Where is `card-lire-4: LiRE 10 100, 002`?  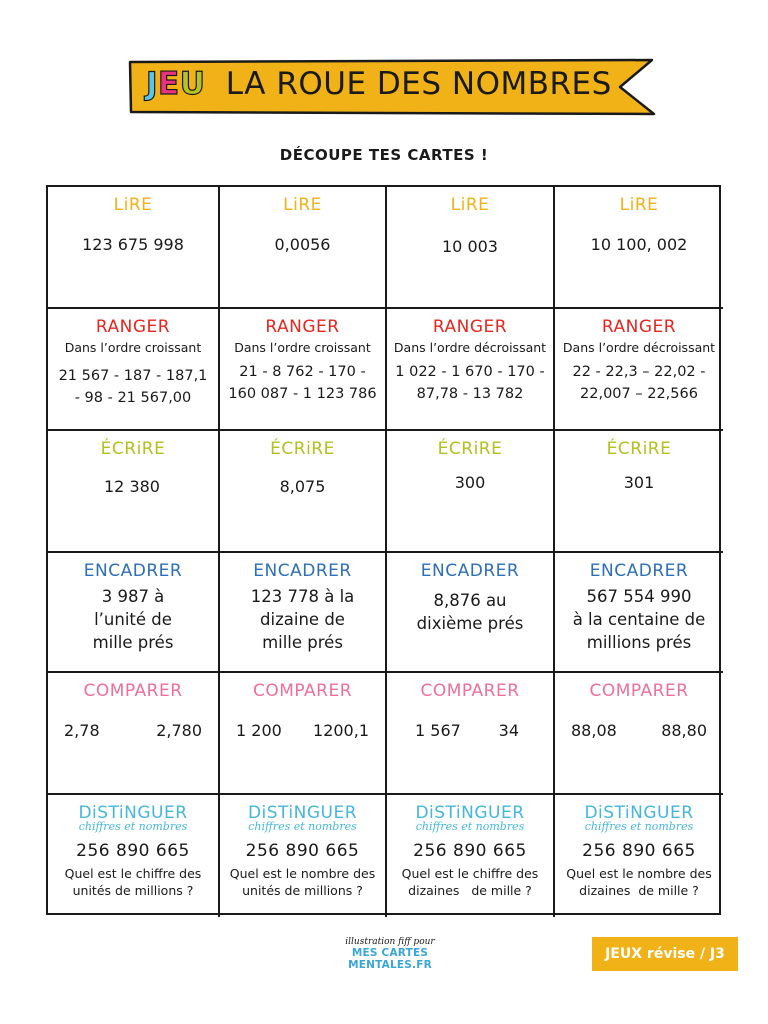
card-lire-4: LiRE 10 100, 002 is located at coordinates (639, 248).